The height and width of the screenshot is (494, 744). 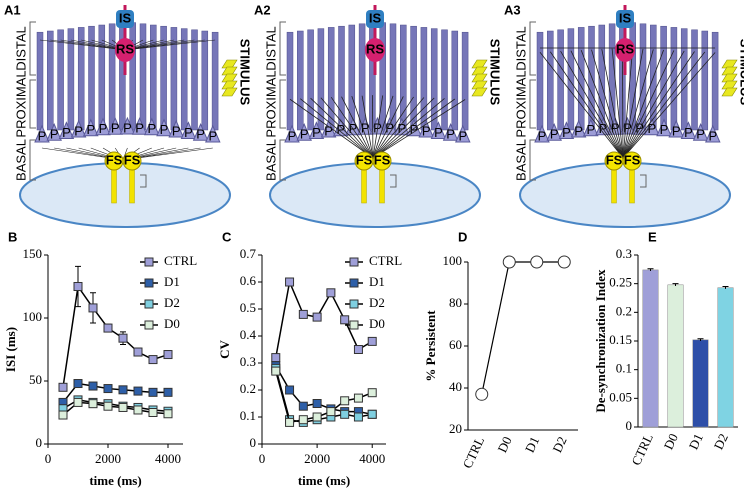 What do you see at coordinates (12, 9) in the screenshot?
I see `panel-label: A1` at bounding box center [12, 9].